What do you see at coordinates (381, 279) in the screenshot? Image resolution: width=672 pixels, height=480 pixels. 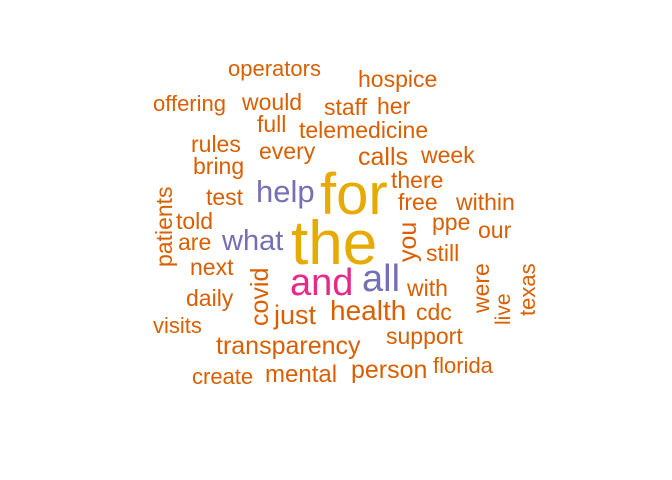 I see `word-all: all` at bounding box center [381, 279].